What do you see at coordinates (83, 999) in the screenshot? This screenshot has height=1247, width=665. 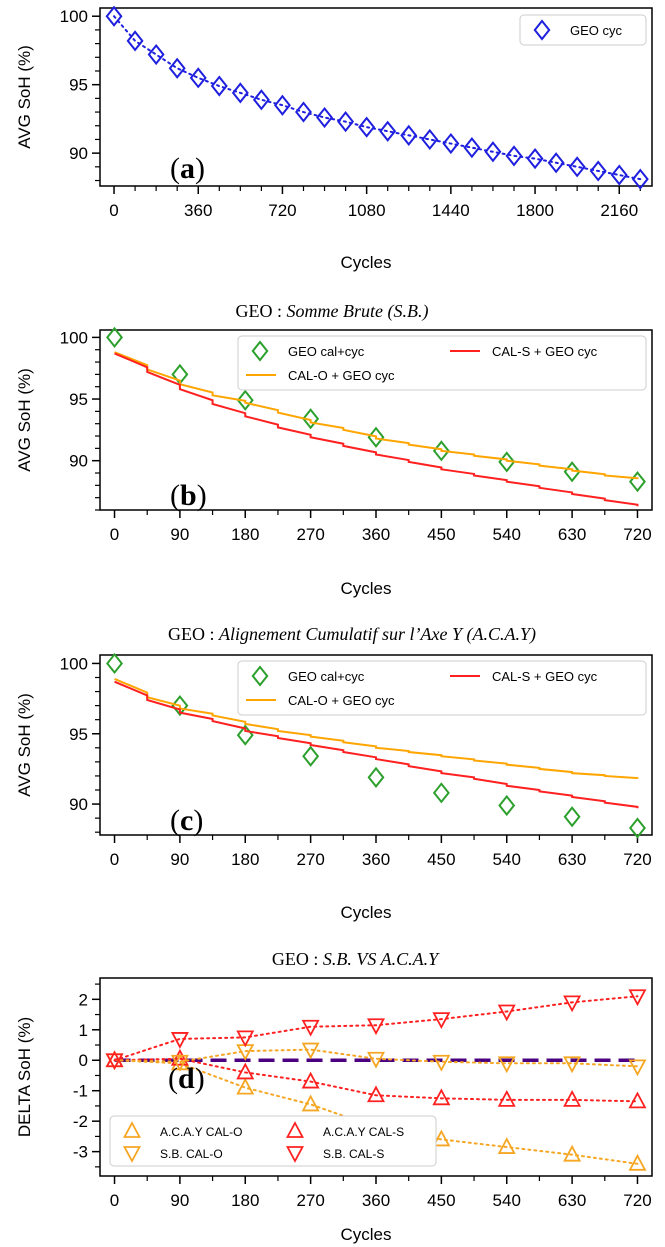 I see `y-tick-label: 2` at bounding box center [83, 999].